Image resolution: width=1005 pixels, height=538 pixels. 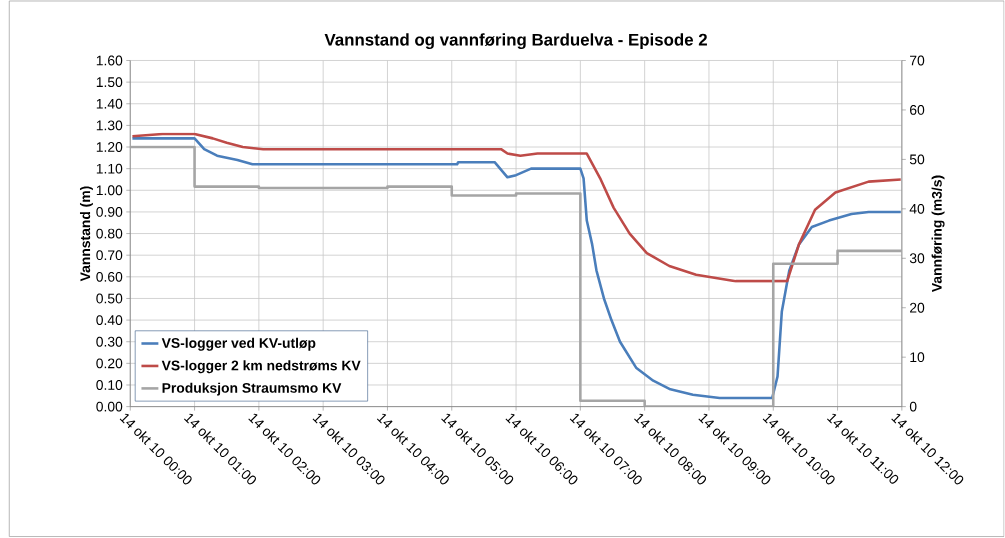 I want to click on y-tick-label: 0.60, so click(x=109, y=277).